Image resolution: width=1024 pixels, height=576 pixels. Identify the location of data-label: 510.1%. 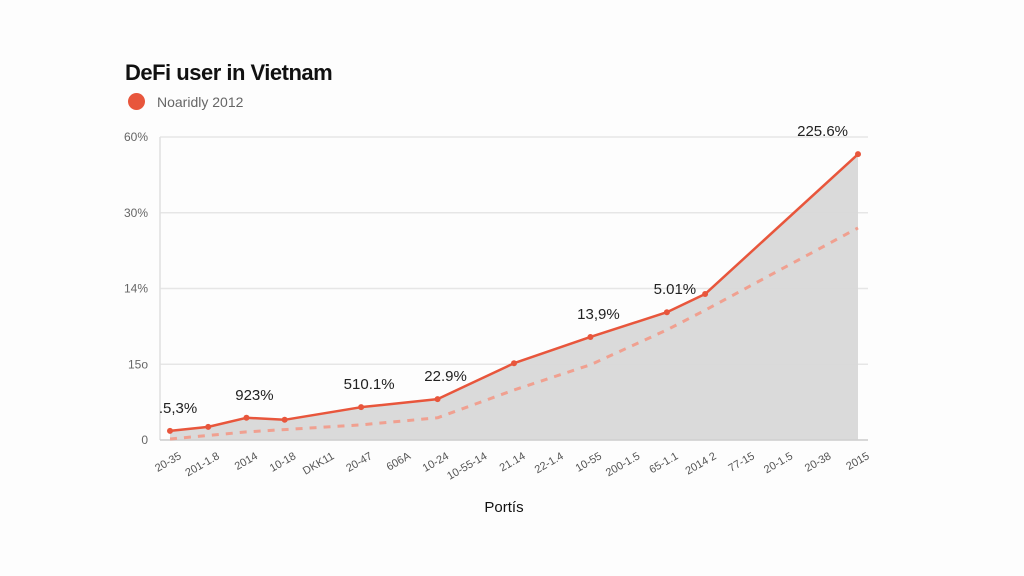
(369, 384).